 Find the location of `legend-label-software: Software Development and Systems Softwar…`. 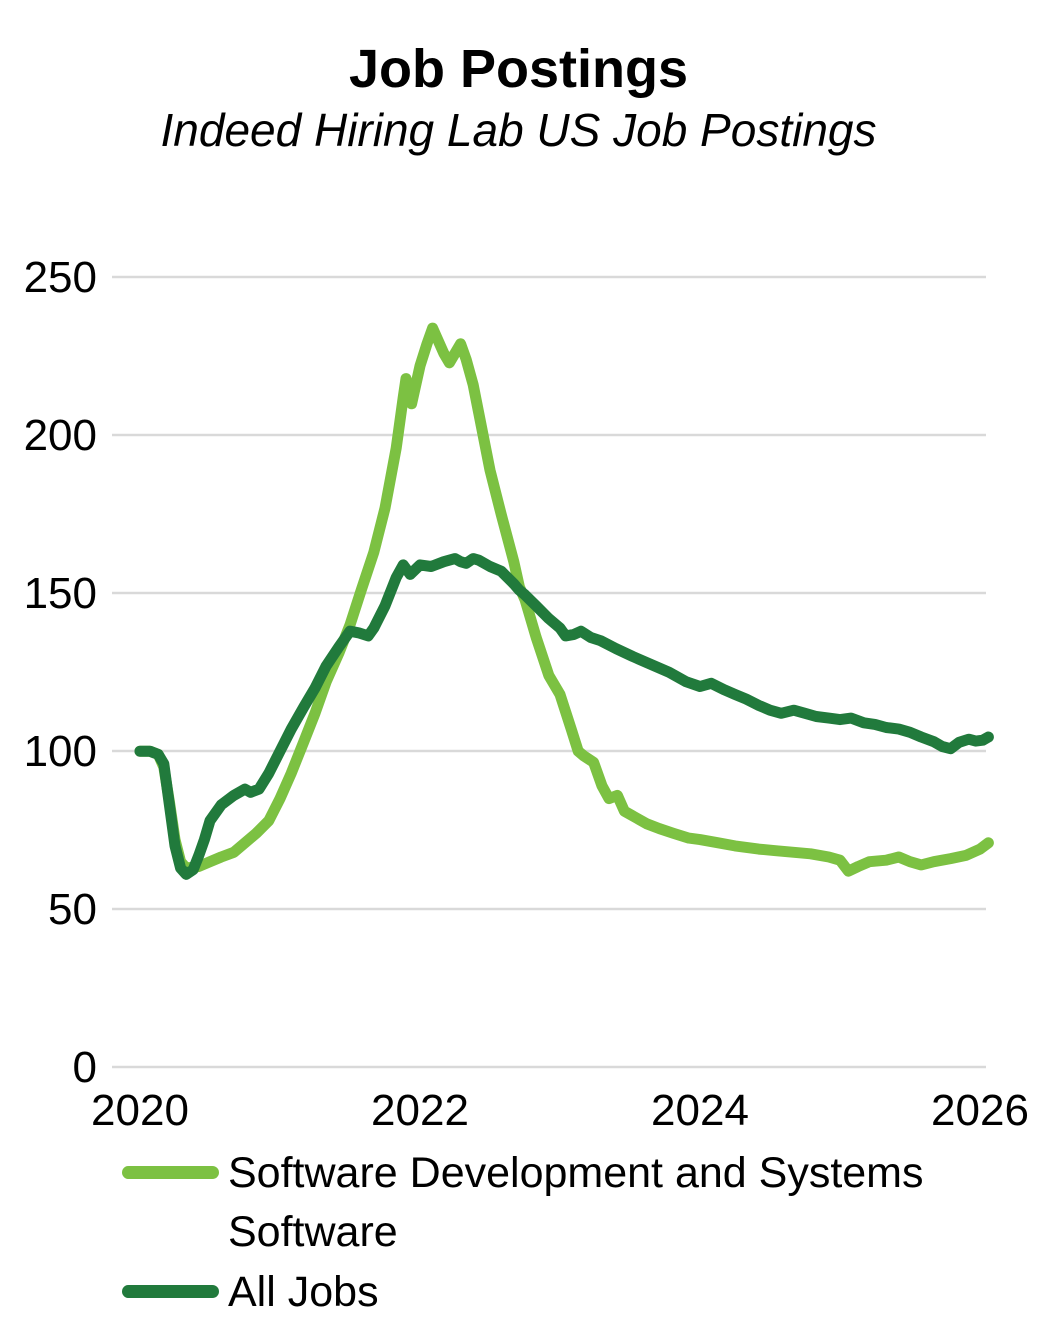

legend-label-software: Software Development and Systems Softwar… is located at coordinates (576, 1203).